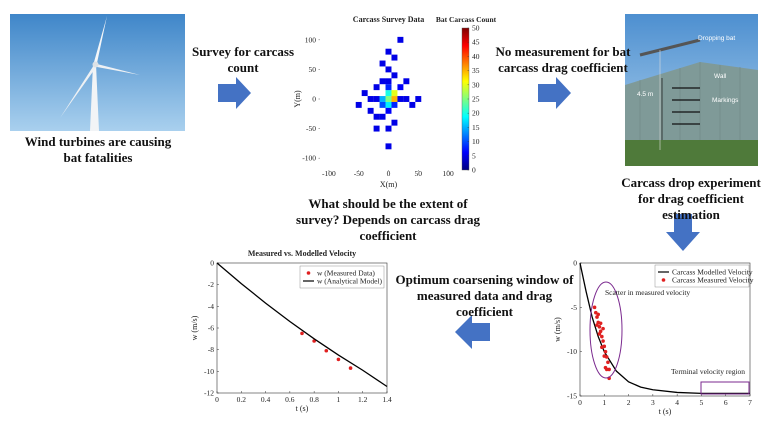  I want to click on x-tick-label: 3, so click(653, 402).